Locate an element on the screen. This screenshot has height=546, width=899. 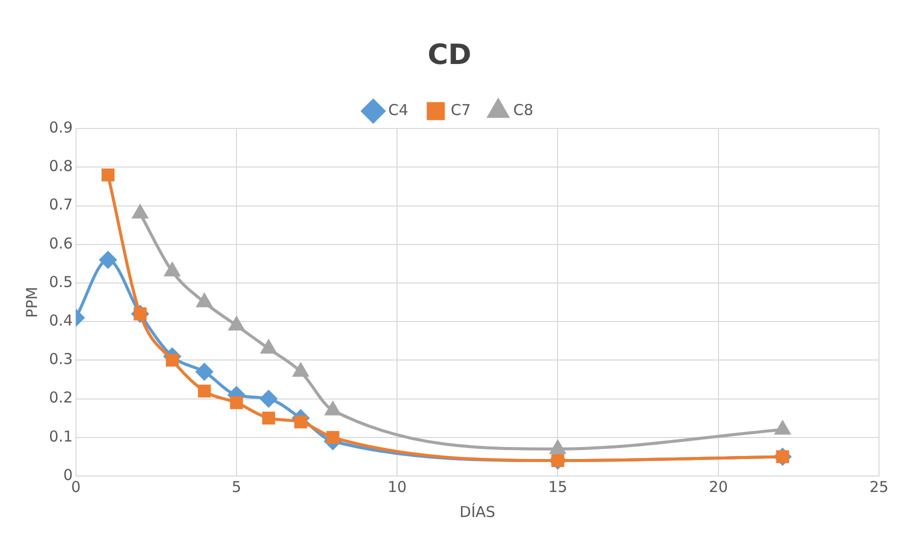
y-tick-label: 0.9 is located at coordinates (60, 127).